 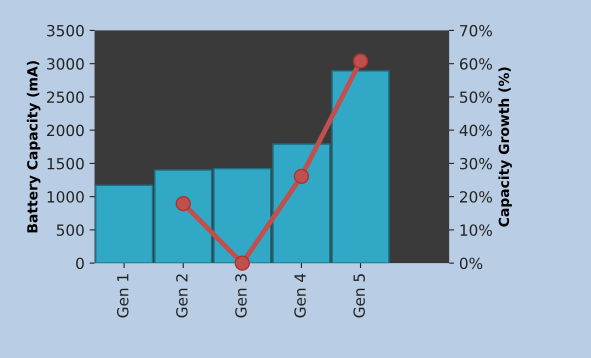 I want to click on y-tick-label: 2500, so click(x=65, y=97).